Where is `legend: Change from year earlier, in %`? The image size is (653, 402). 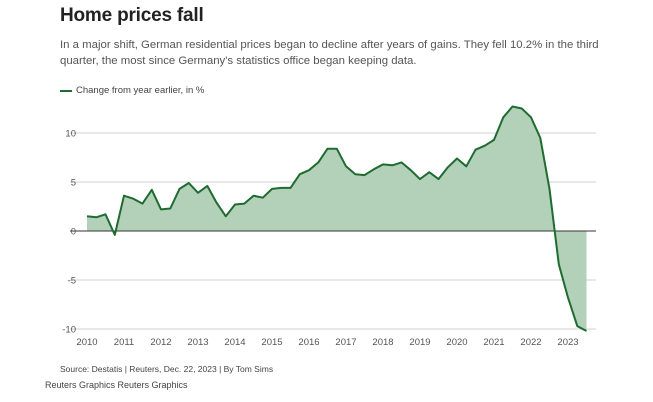
legend: Change from year earlier, in % is located at coordinates (132, 90).